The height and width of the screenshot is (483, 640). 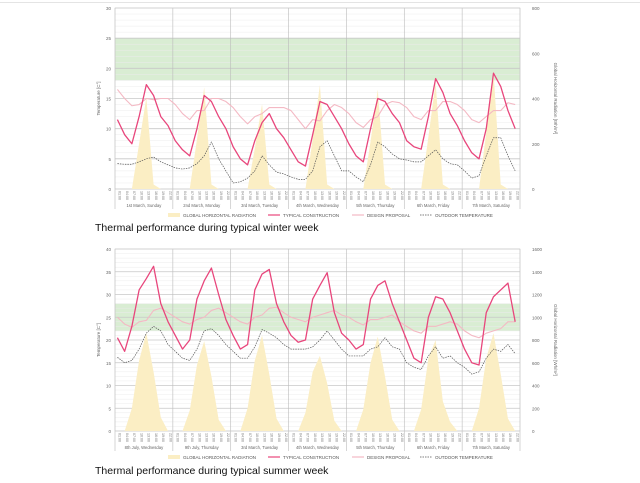 What do you see at coordinates (202, 447) in the screenshot?
I see `day-label: 9th July, Thursday` at bounding box center [202, 447].